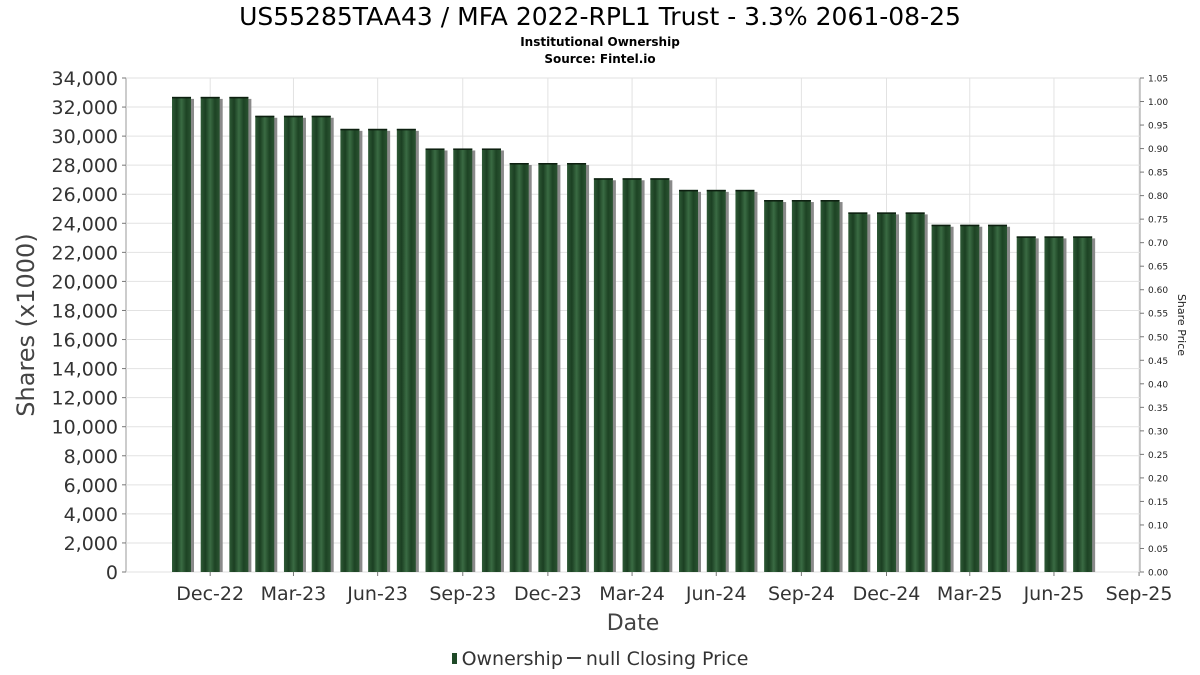 The image size is (1200, 675). What do you see at coordinates (210, 594) in the screenshot?
I see `x-tick-label: Dec-22` at bounding box center [210, 594].